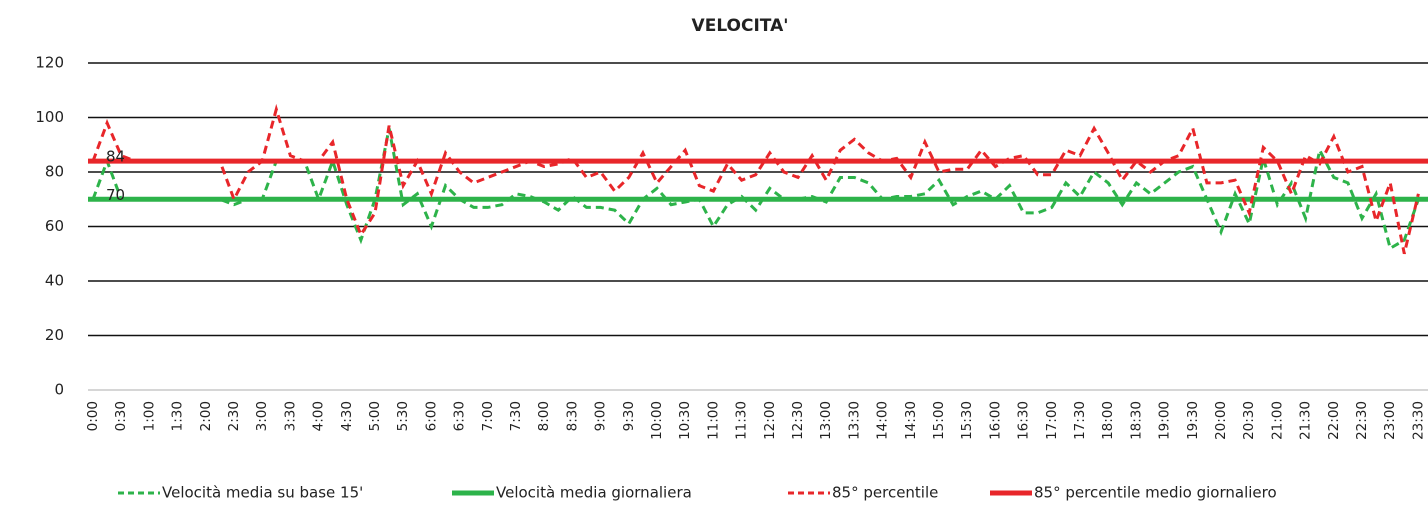 This screenshot has width=1428, height=508. Describe the element at coordinates (713, 420) in the screenshot. I see `x-tick-label: 11:00` at that location.